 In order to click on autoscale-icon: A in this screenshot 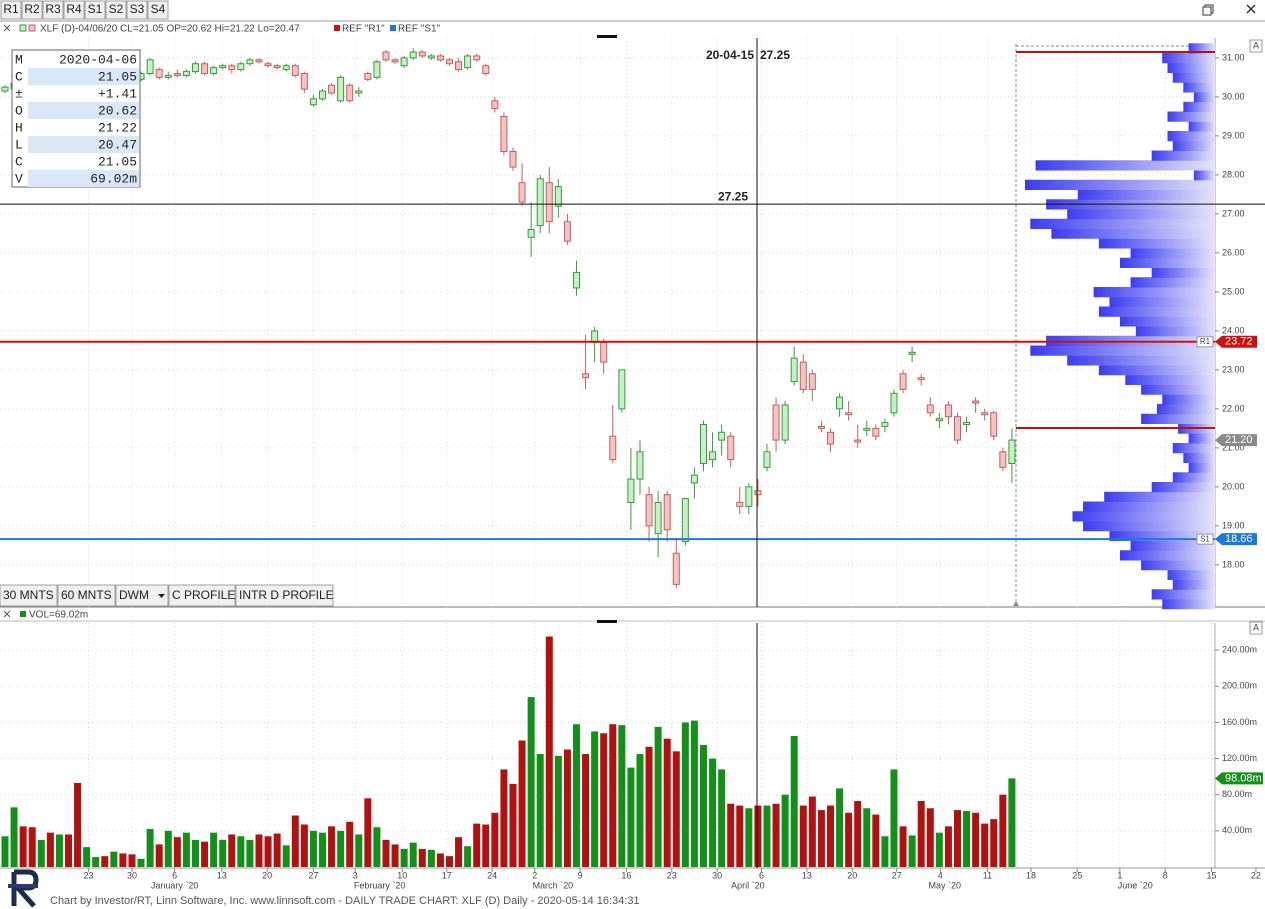, I will do `click(1256, 45)`.